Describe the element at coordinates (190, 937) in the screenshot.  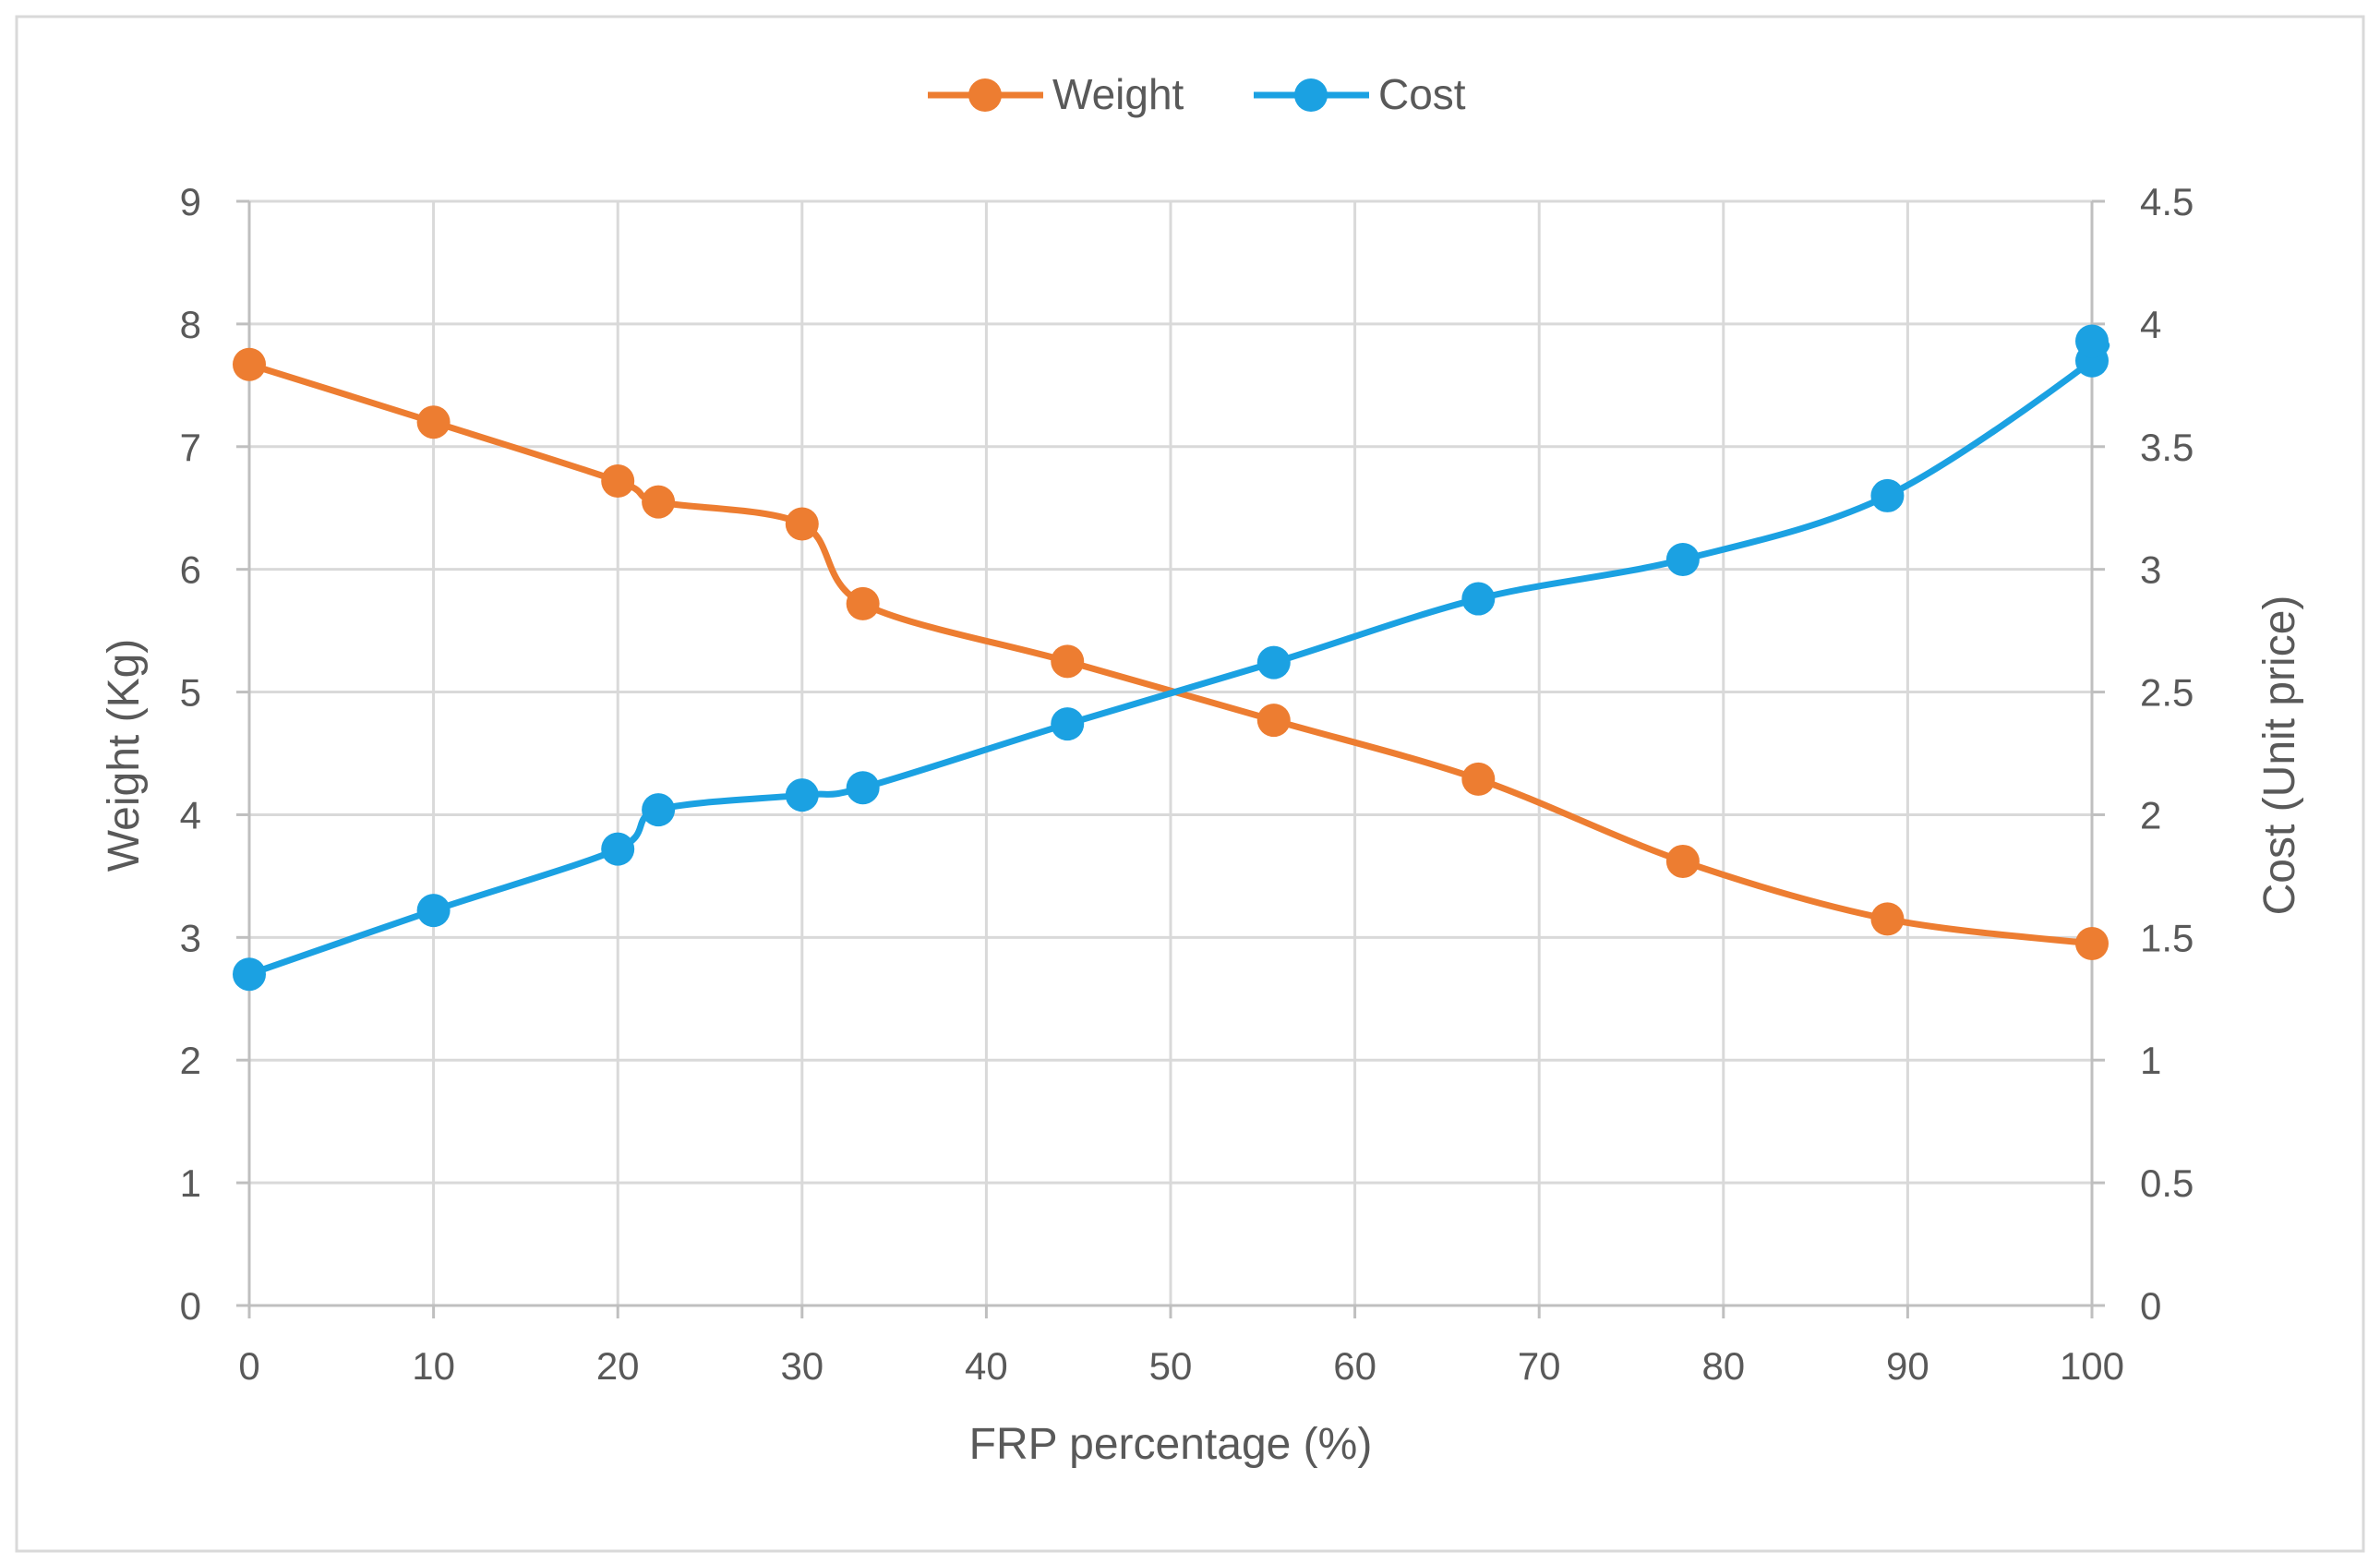
I see `y-left-tick-label: 3` at that location.